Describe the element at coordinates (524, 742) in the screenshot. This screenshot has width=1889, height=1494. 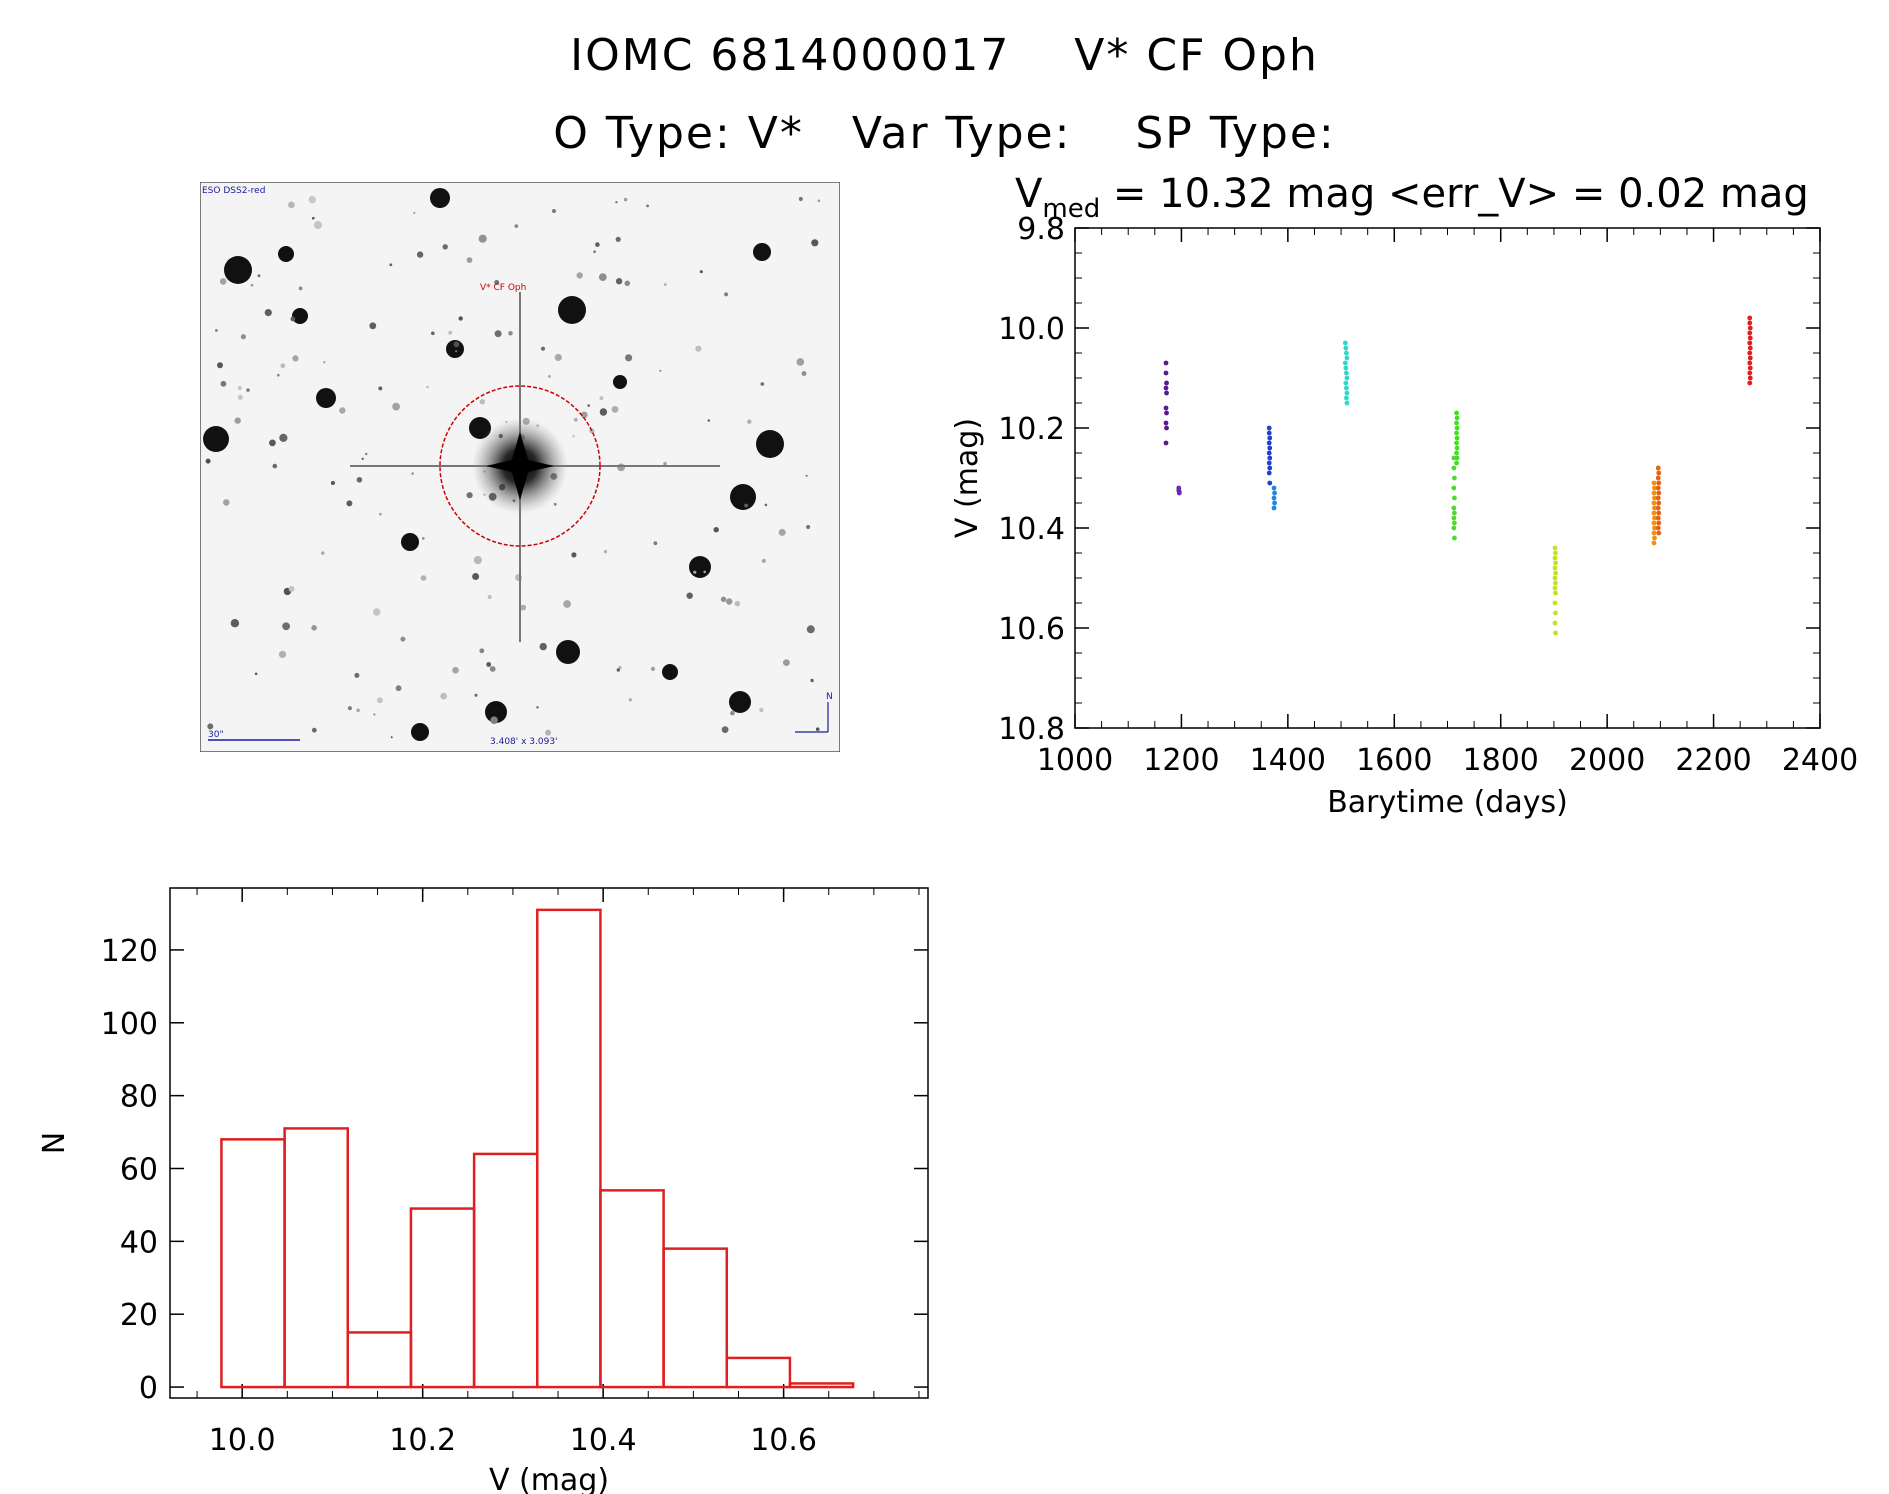
I see `fov-label: 3.408' x 3.093'` at that location.